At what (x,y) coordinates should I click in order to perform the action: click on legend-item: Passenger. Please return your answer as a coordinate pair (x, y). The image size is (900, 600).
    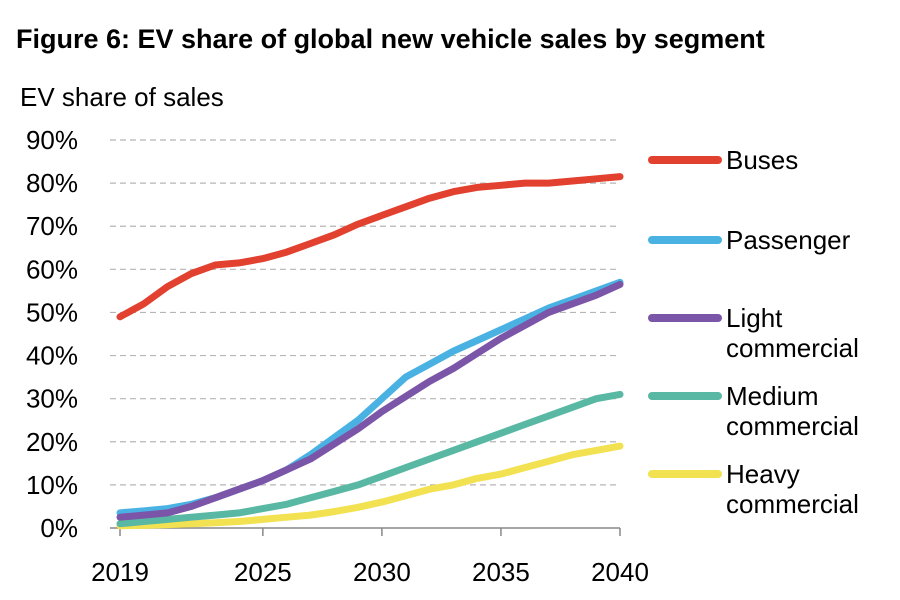
    Looking at the image, I should click on (749, 240).